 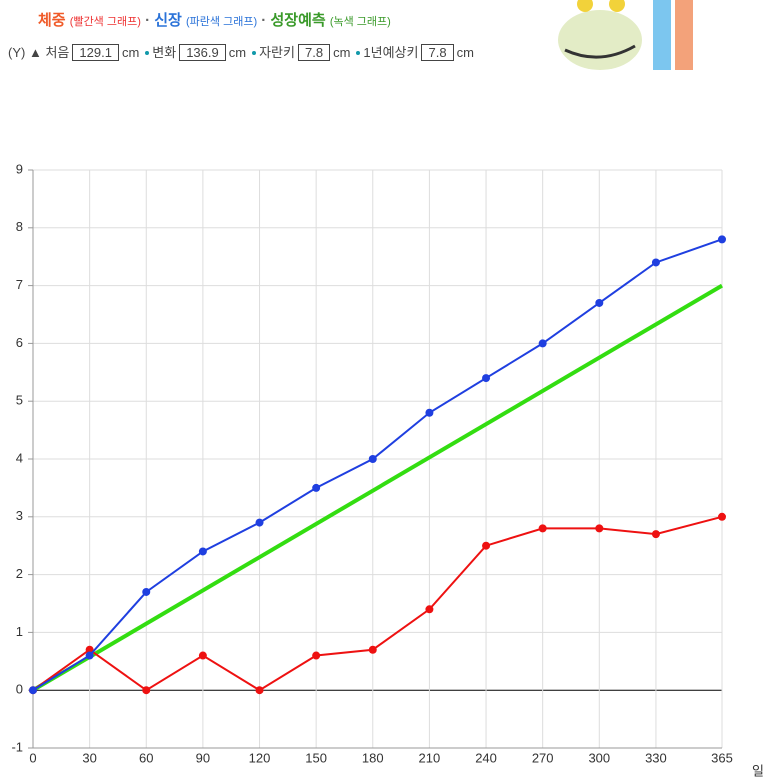 What do you see at coordinates (391, 52) in the screenshot?
I see `info-label: 1년예상키` at bounding box center [391, 52].